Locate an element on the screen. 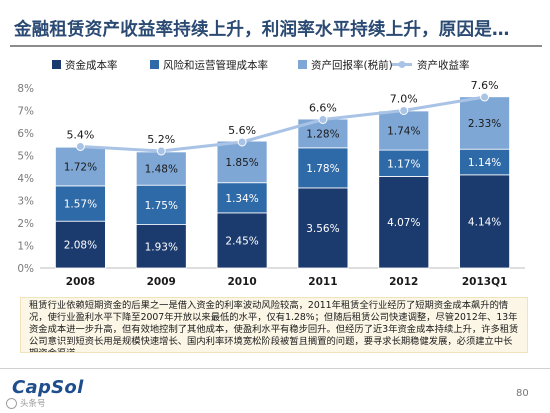 The width and height of the screenshot is (550, 413). segment-value-label: 1.72% is located at coordinates (80, 168).